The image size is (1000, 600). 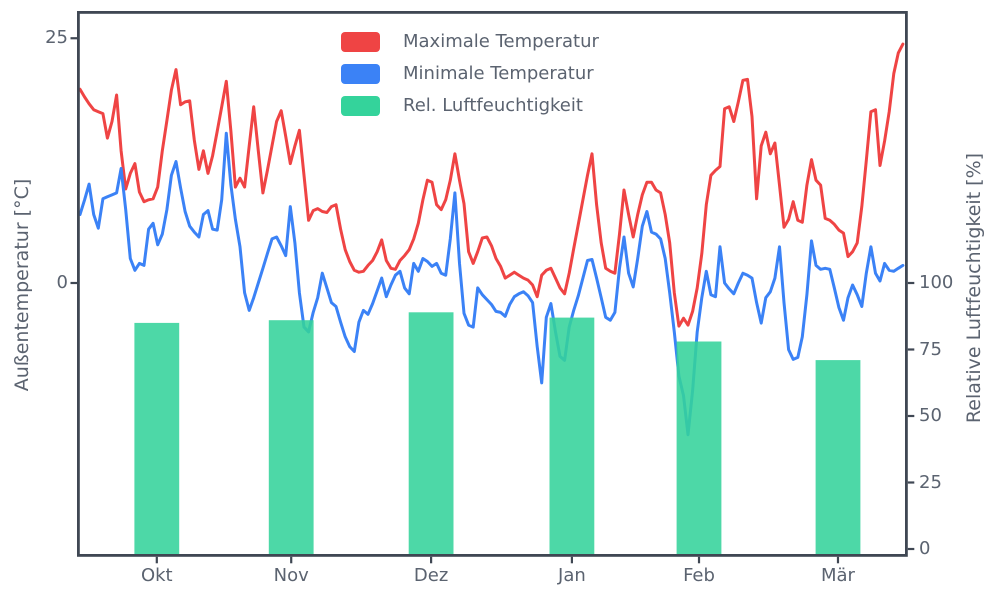 What do you see at coordinates (699, 575) in the screenshot?
I see `x-tick-label-Feb: Feb` at bounding box center [699, 575].